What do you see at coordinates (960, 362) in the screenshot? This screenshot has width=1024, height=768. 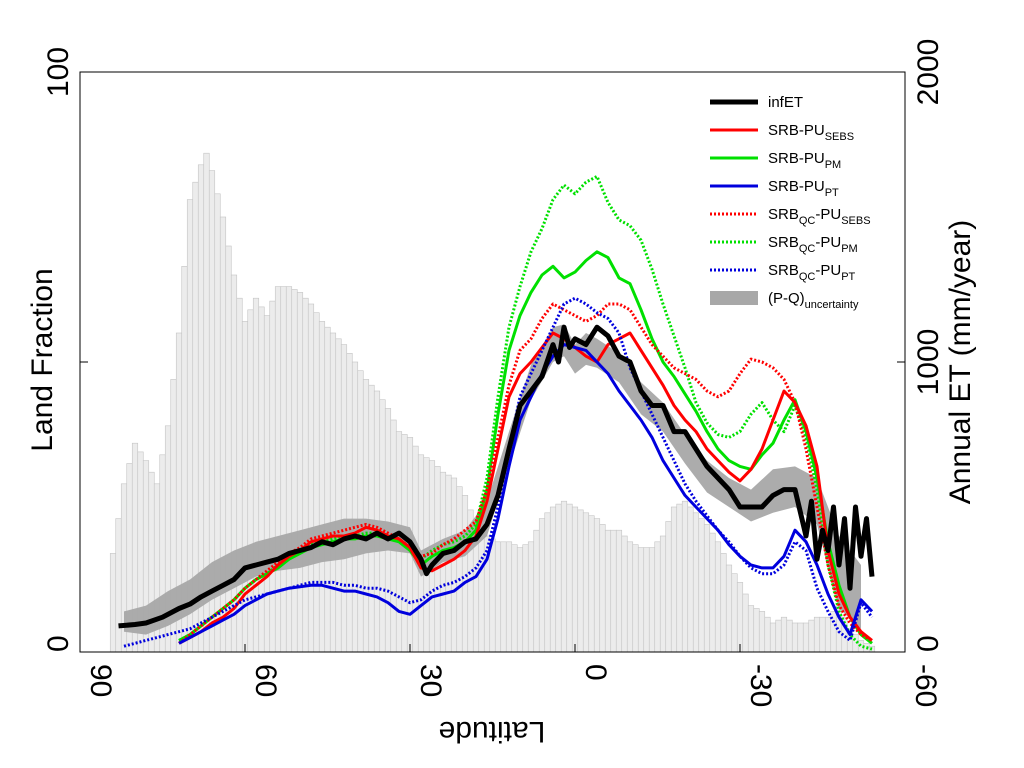 I see `y-right-axis-label: Annual ET (mm/year)` at bounding box center [960, 362].